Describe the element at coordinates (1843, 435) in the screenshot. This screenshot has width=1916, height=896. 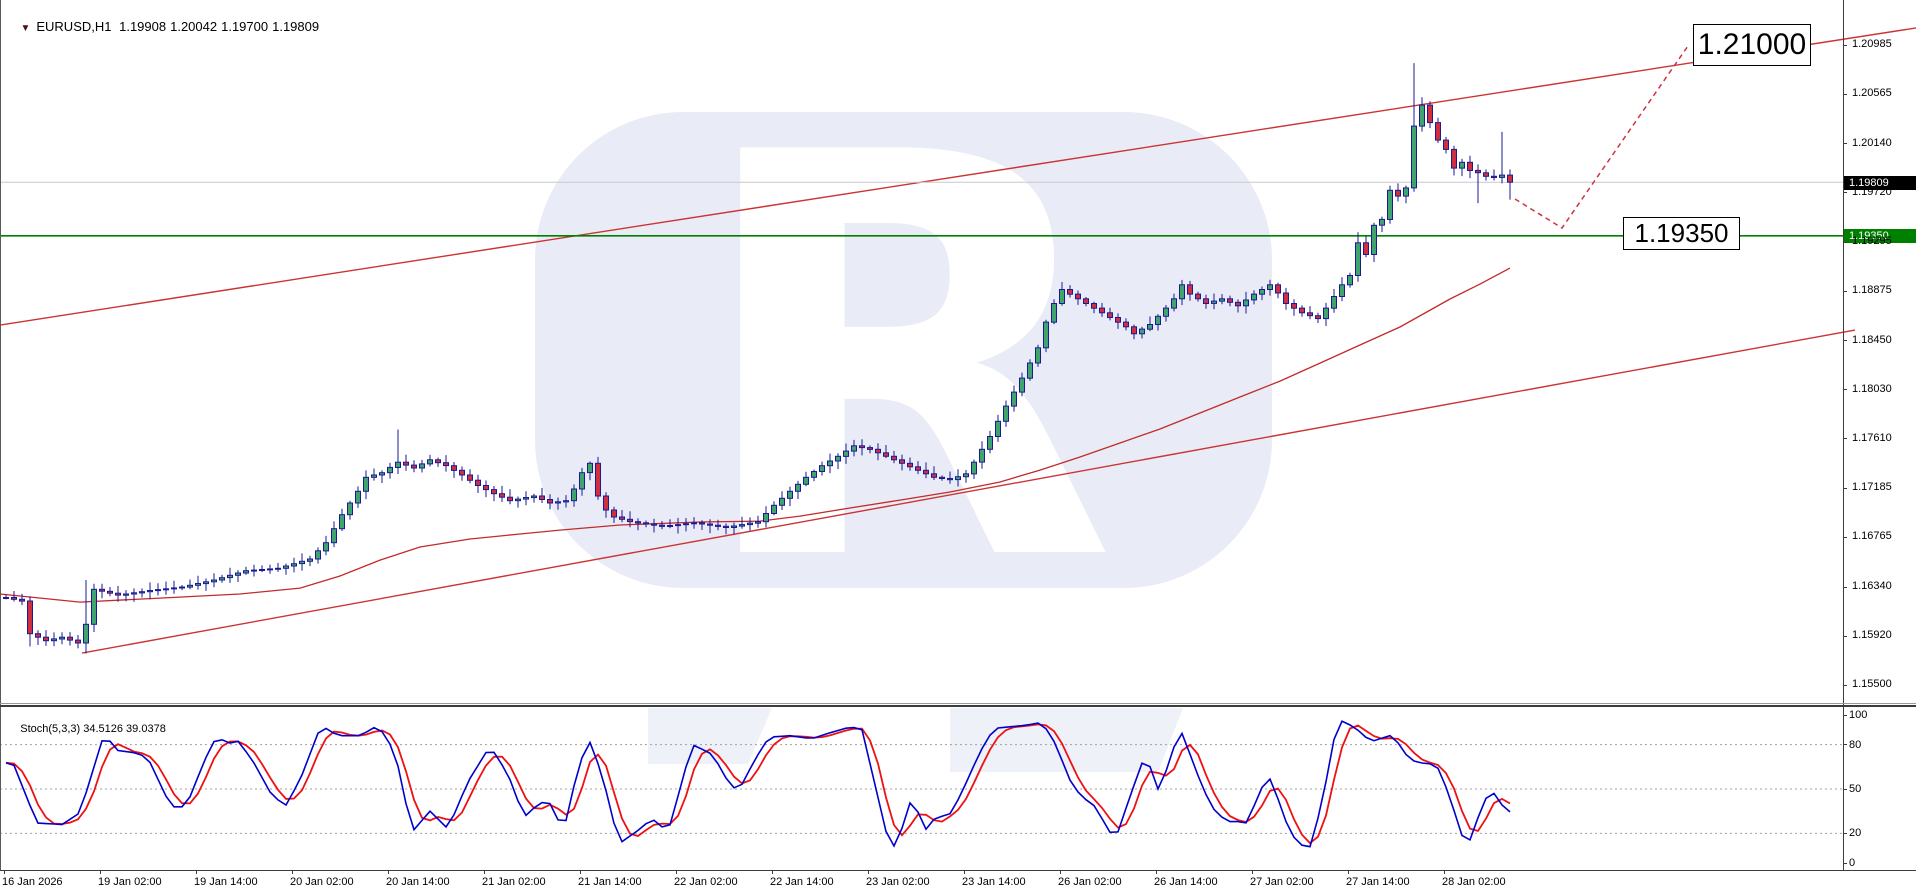
I see `price-axis-border` at that location.